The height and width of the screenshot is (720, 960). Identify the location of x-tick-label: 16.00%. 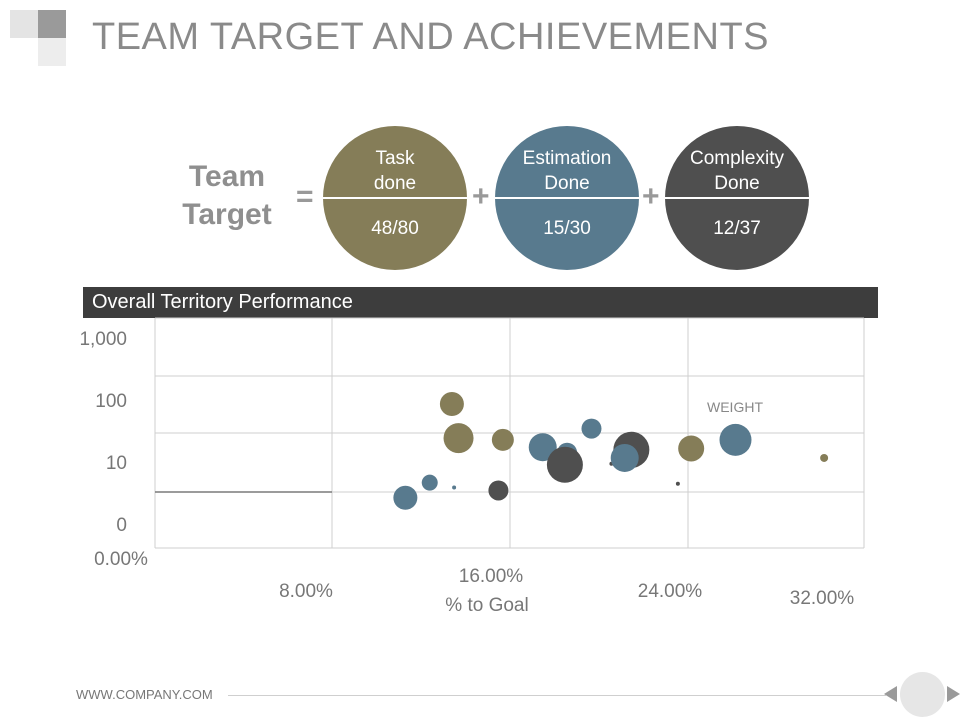
(491, 576).